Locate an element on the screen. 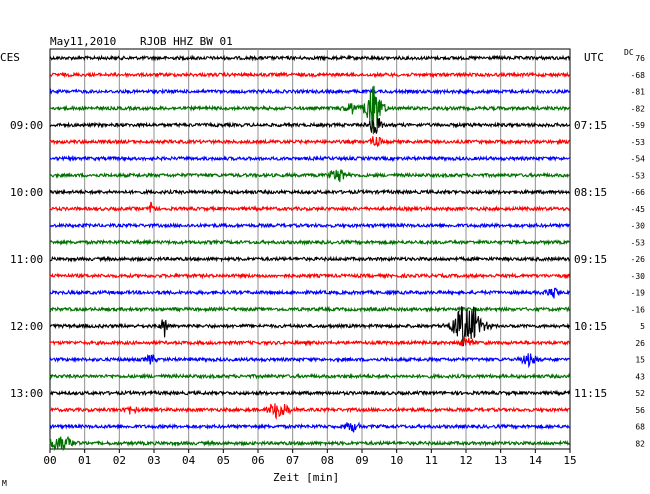  dc-header-label: DC is located at coordinates (629, 52).